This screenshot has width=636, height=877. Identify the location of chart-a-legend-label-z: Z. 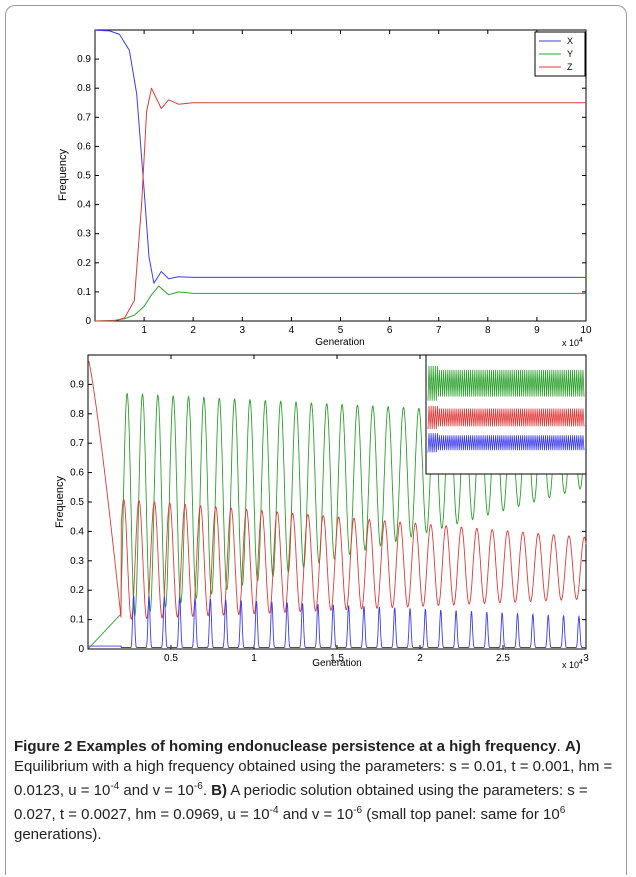
(570, 67).